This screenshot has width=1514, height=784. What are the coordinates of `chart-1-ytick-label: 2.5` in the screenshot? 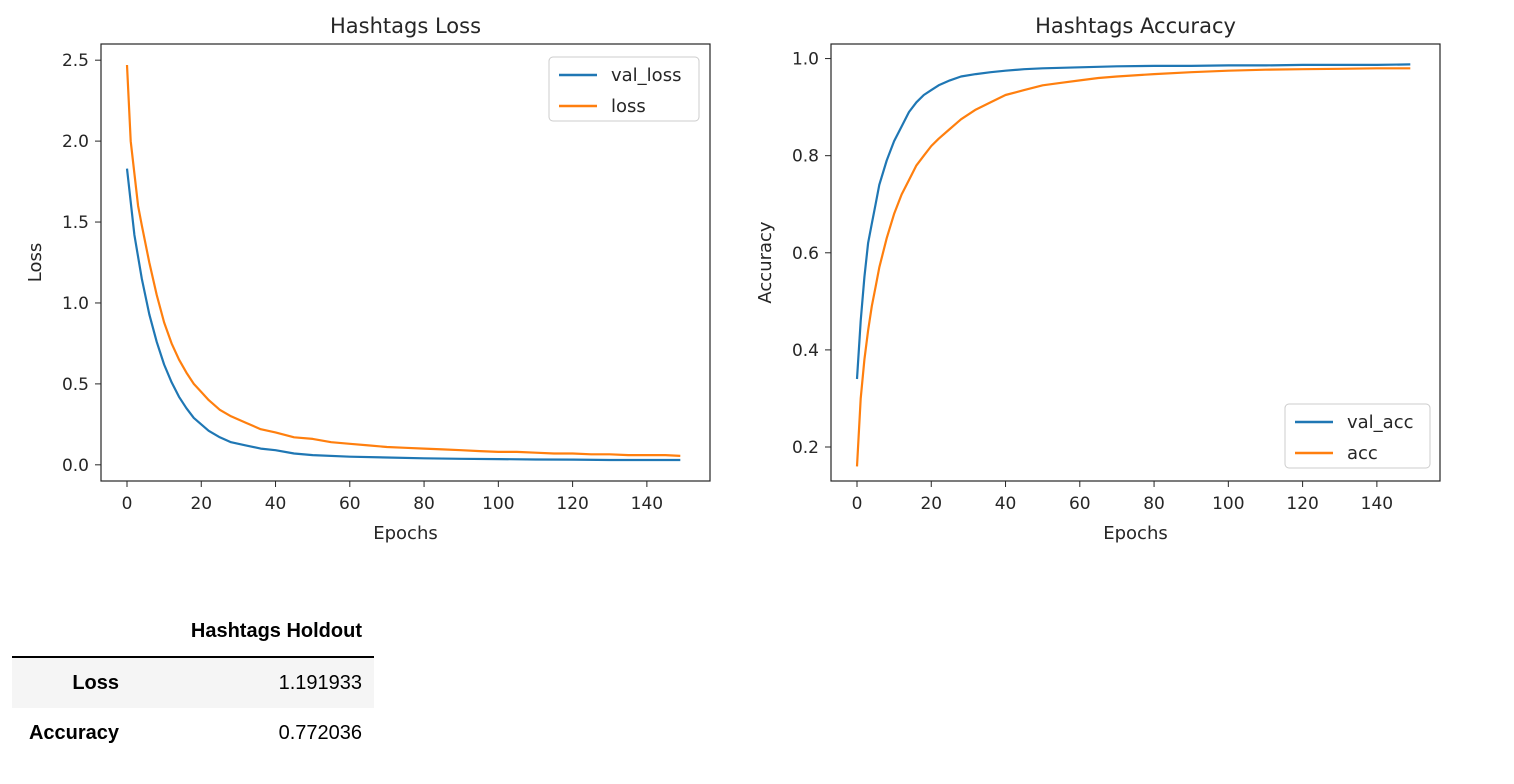 It's located at (75, 61).